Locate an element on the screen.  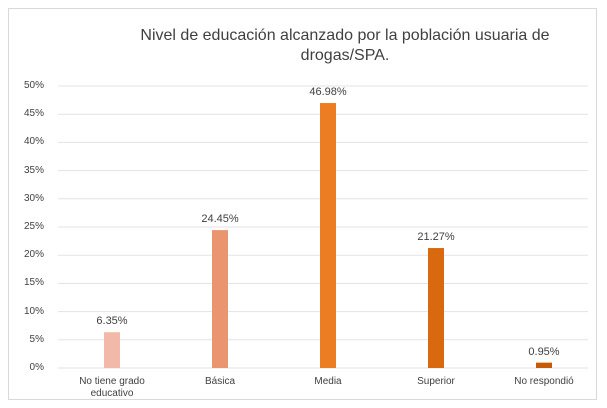
data-label: 24.45% is located at coordinates (220, 219).